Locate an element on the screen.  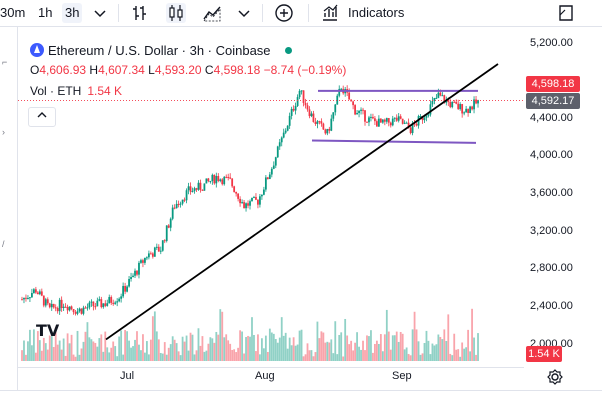
close-value: 4,598.18 is located at coordinates (237, 70).